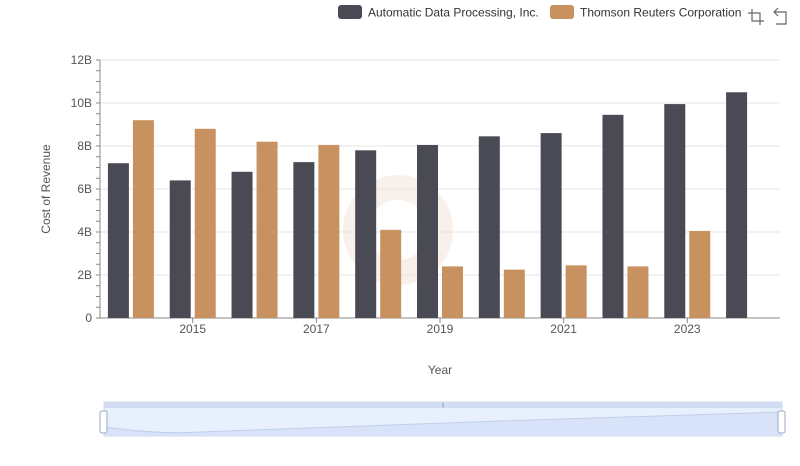  Describe the element at coordinates (118, 240) in the screenshot. I see `bar-adp-2014` at that location.